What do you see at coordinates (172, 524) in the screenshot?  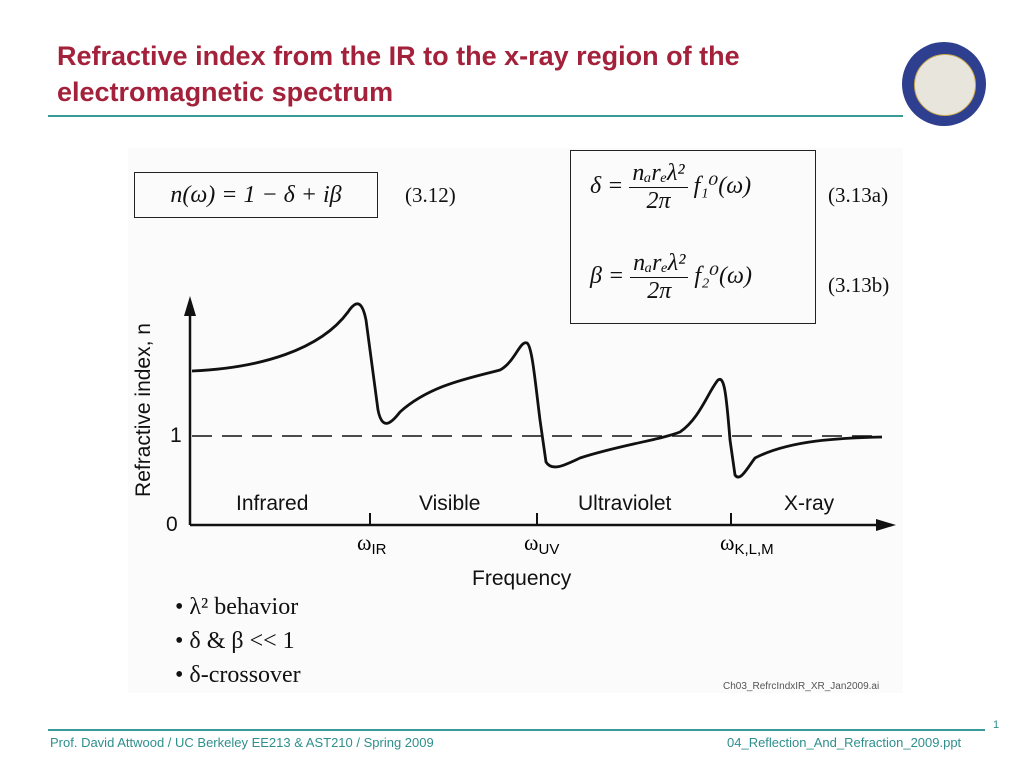 I see `y-tick-0: 0` at bounding box center [172, 524].